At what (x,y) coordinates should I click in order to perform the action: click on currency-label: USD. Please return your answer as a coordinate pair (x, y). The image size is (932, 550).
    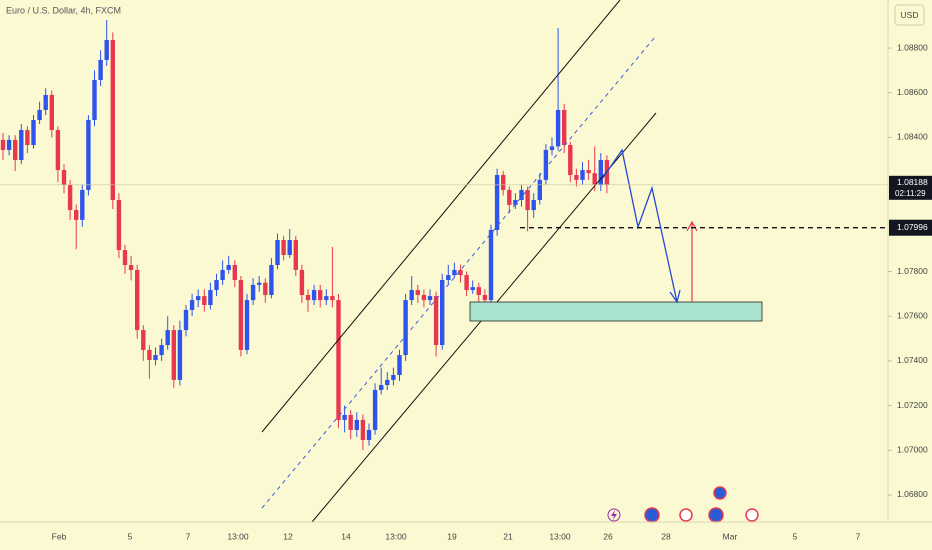
    Looking at the image, I should click on (910, 15).